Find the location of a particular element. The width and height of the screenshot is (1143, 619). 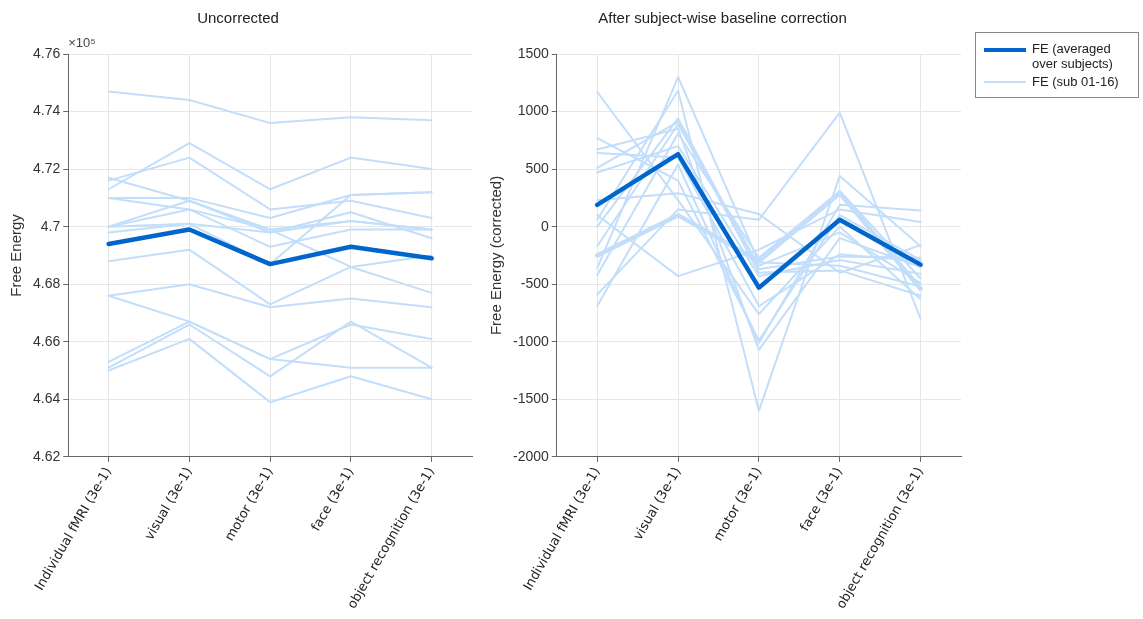

y-tick-label: 4.74 is located at coordinates (47, 110).